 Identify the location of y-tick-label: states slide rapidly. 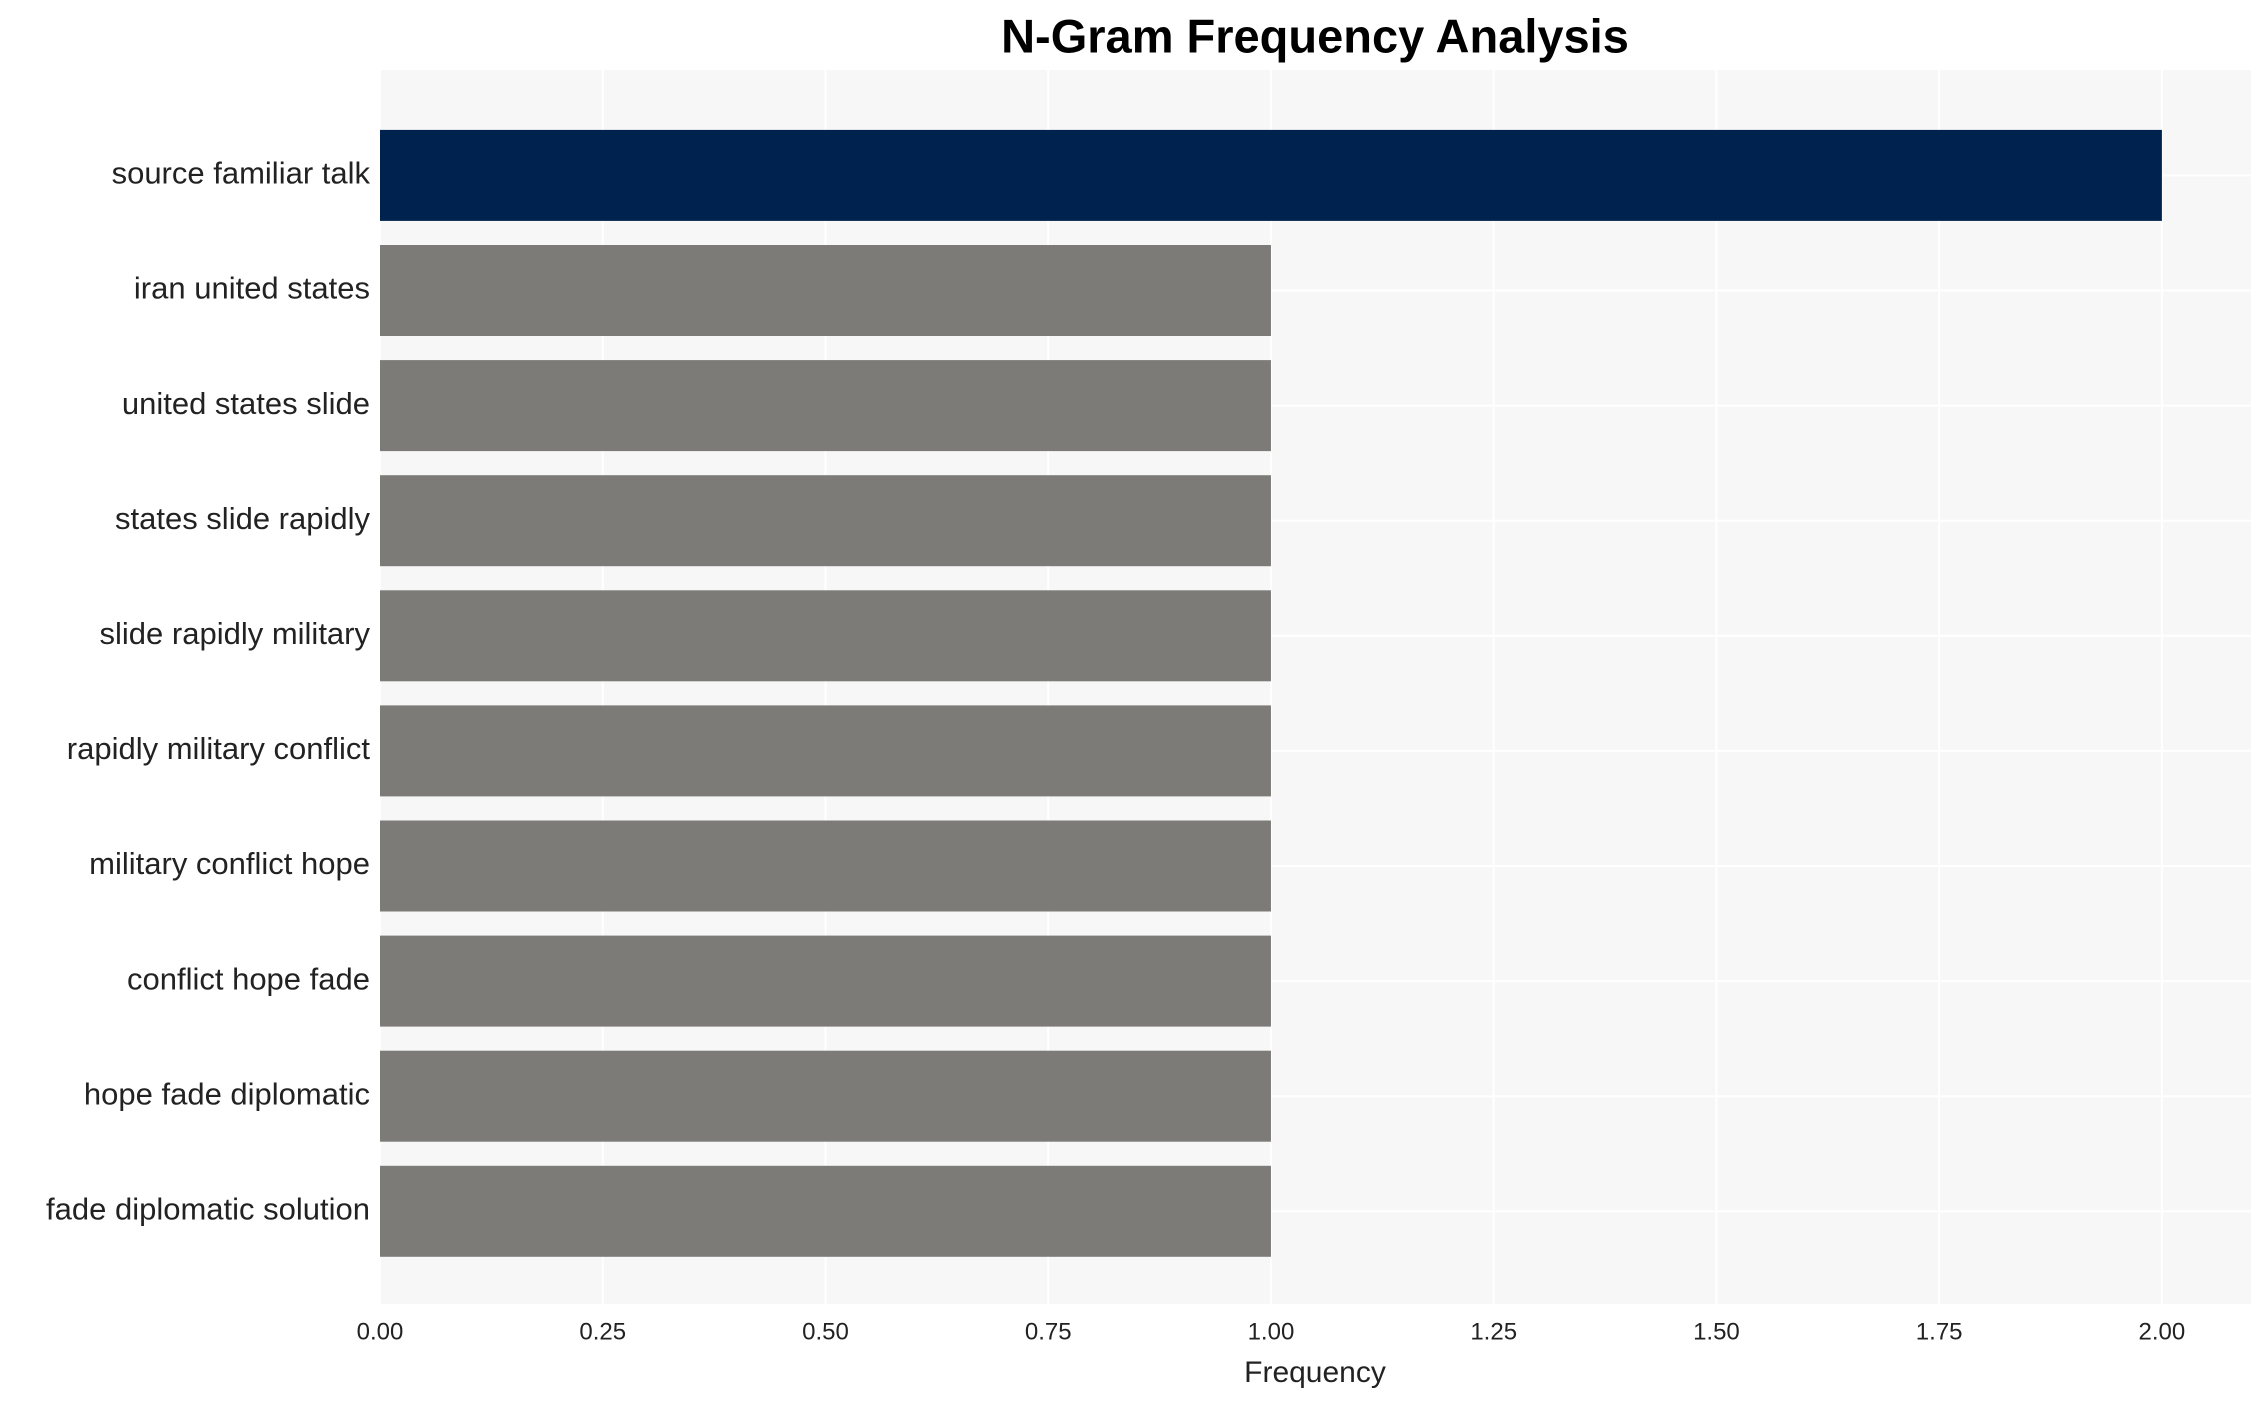
(243, 518).